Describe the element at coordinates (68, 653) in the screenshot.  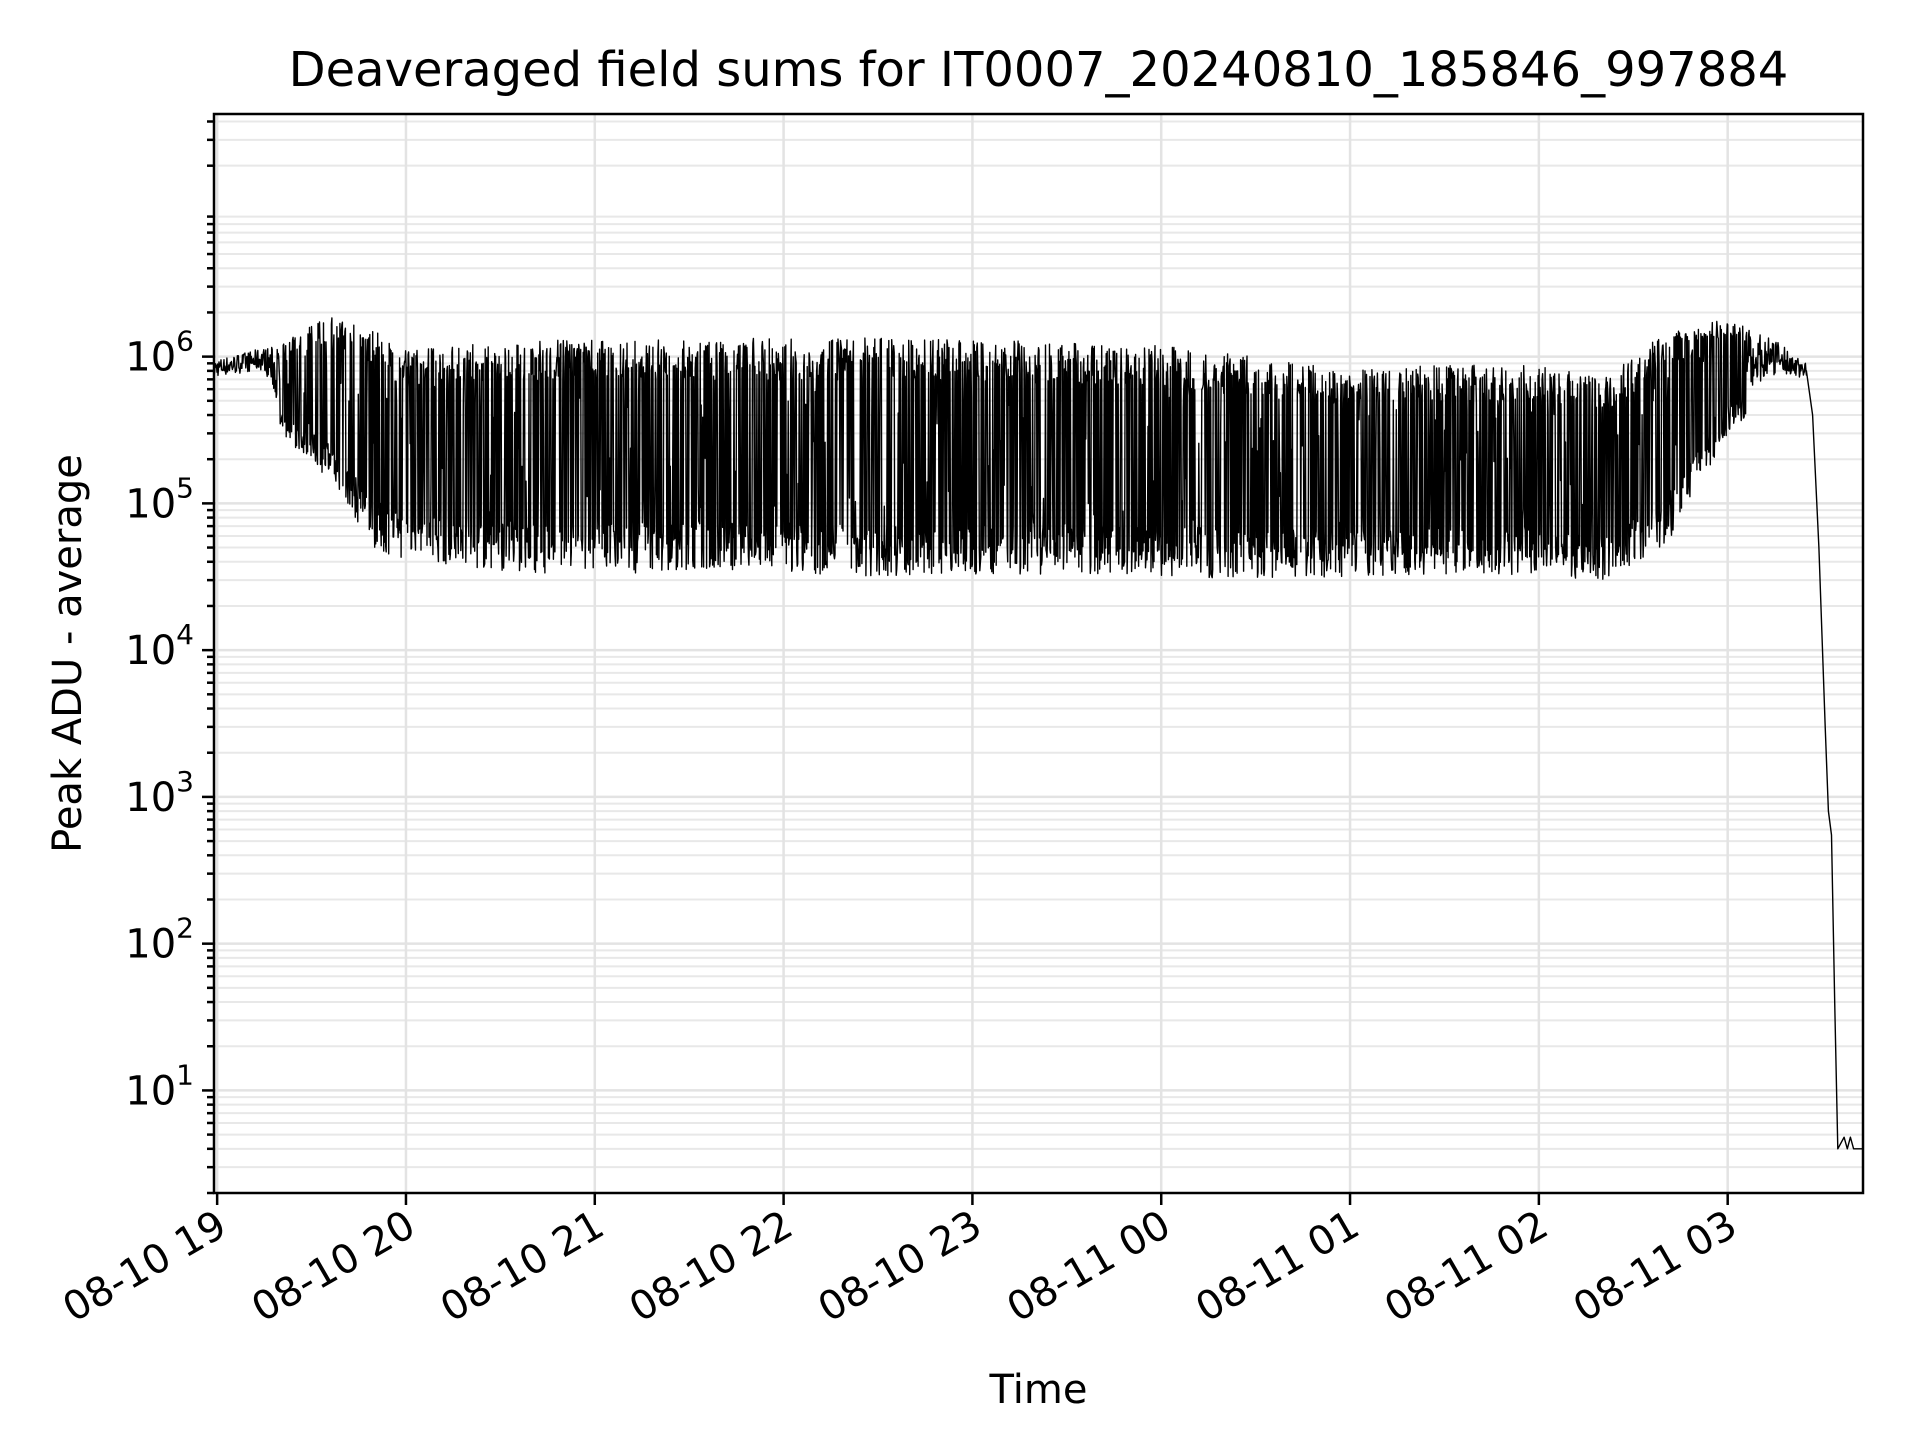
I see `y-axis-label: Peak ADU - average` at that location.